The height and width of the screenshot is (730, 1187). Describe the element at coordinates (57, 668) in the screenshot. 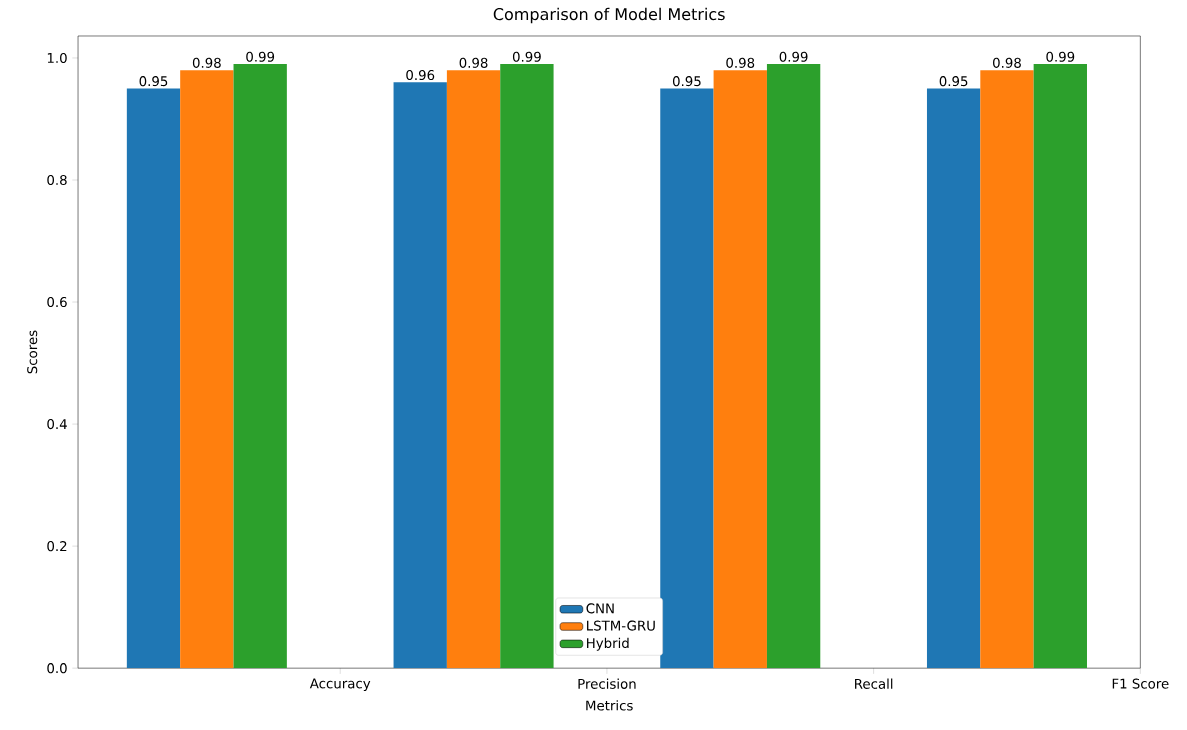

I see `y-tick-label: 0.0` at that location.